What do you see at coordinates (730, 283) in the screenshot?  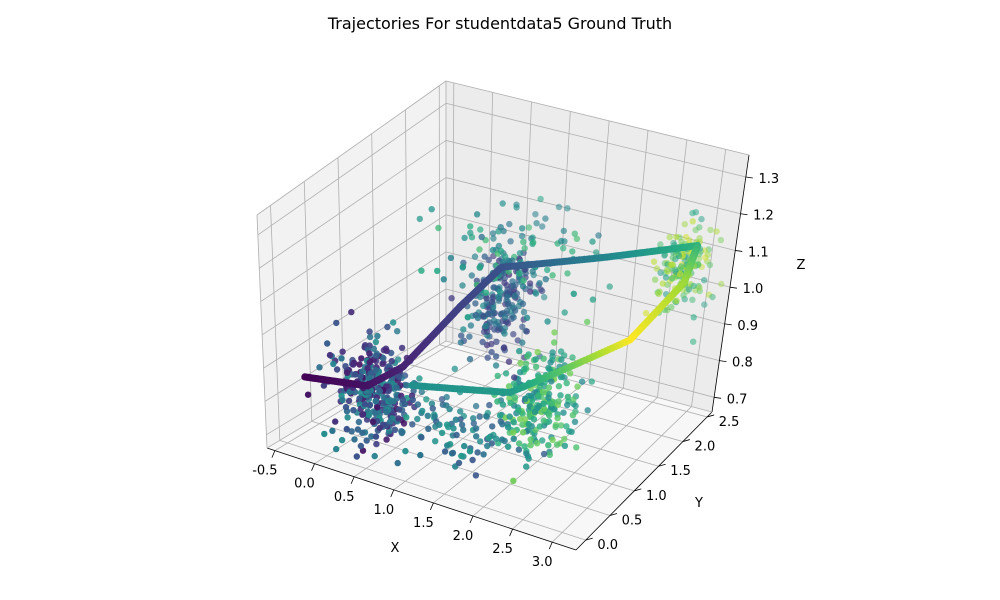 I see `z-axis-line` at bounding box center [730, 283].